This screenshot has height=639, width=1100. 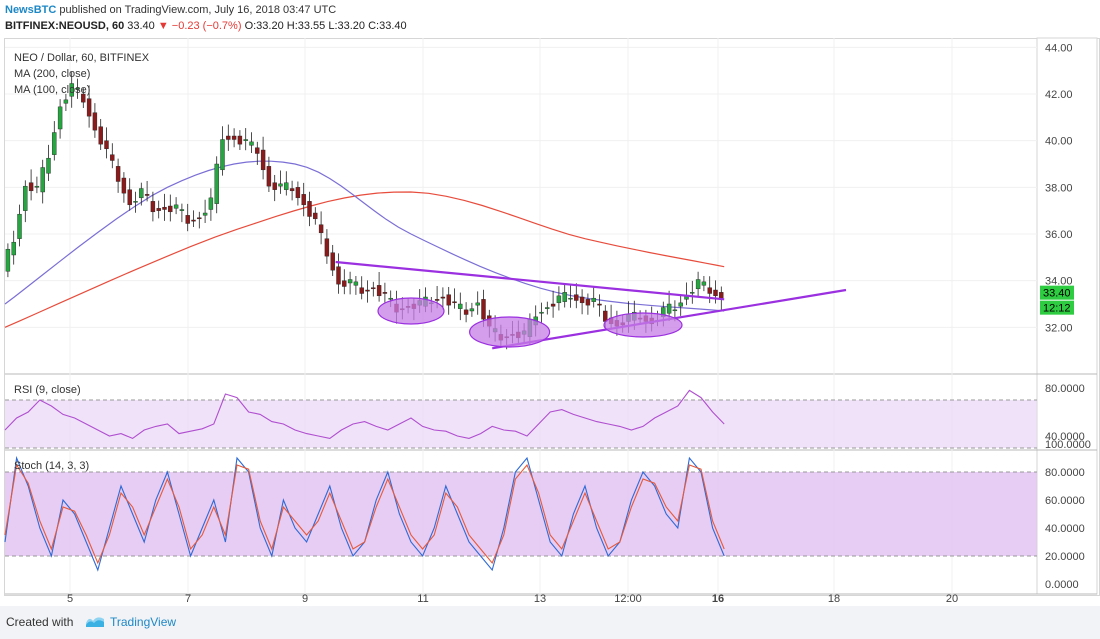 What do you see at coordinates (143, 622) in the screenshot?
I see `tradingview-brand: TradingView` at bounding box center [143, 622].